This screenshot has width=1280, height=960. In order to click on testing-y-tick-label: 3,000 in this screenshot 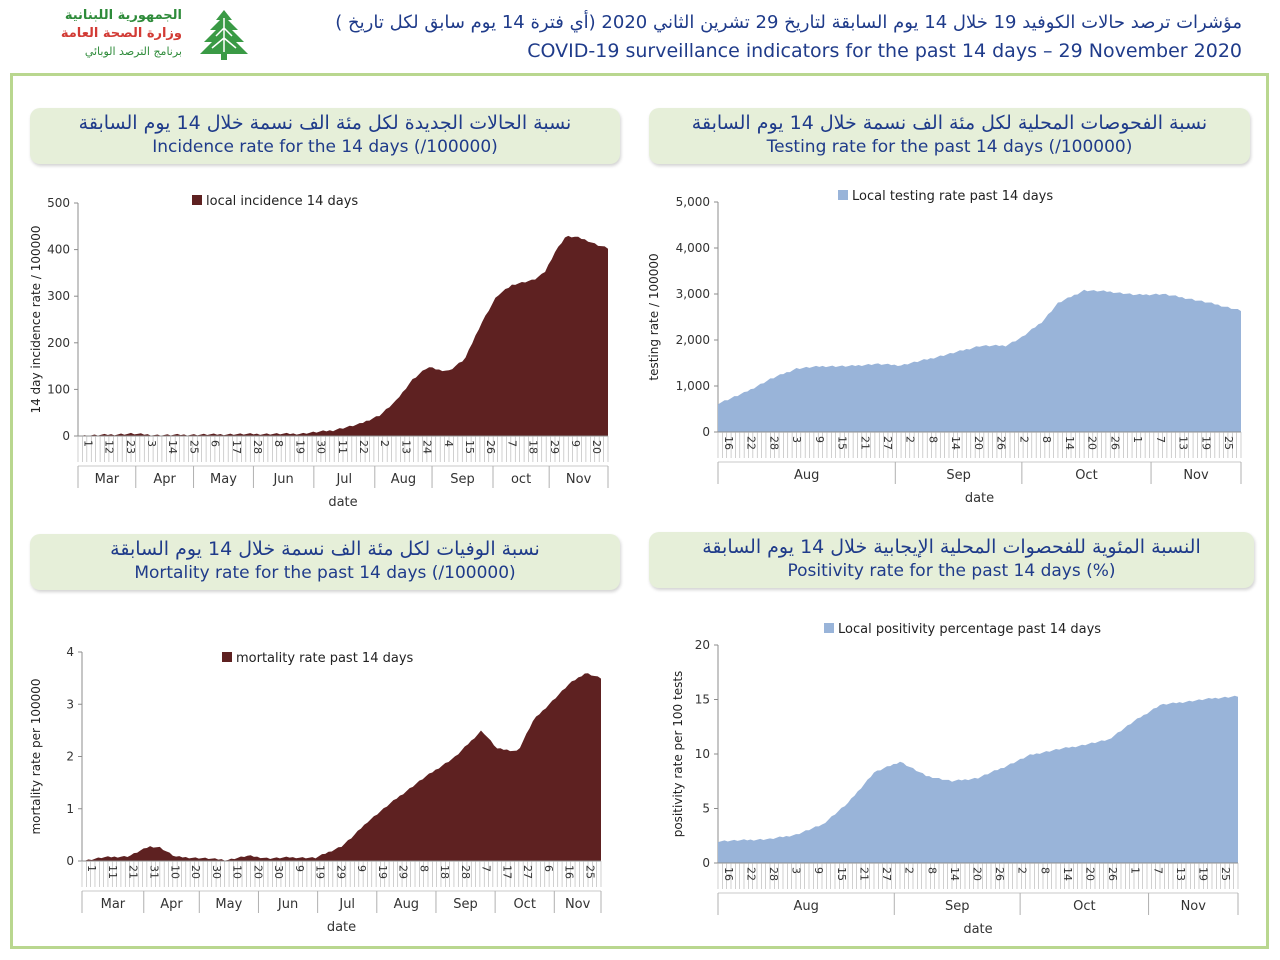, I will do `click(693, 294)`.